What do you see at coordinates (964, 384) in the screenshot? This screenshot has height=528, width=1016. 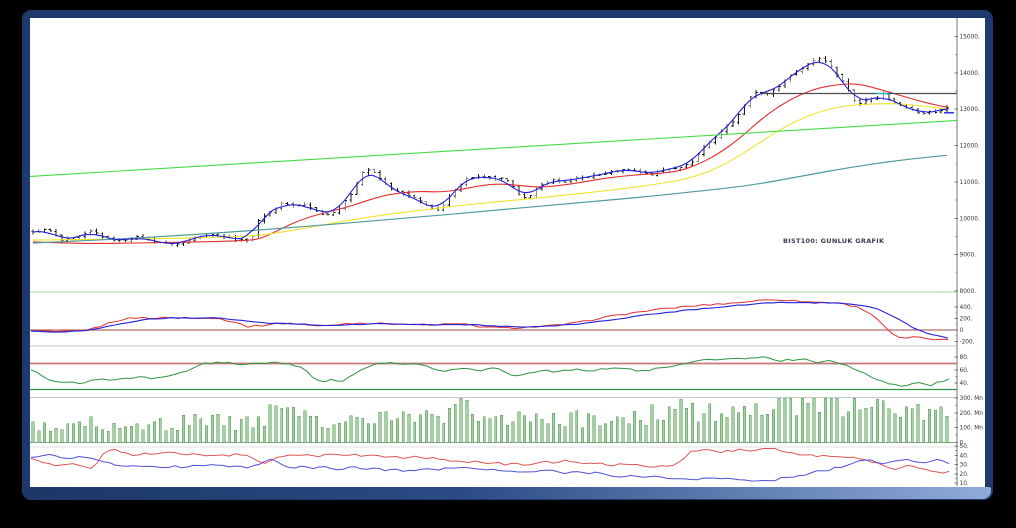 I see `rsi-tick-label: 40.` at bounding box center [964, 384].